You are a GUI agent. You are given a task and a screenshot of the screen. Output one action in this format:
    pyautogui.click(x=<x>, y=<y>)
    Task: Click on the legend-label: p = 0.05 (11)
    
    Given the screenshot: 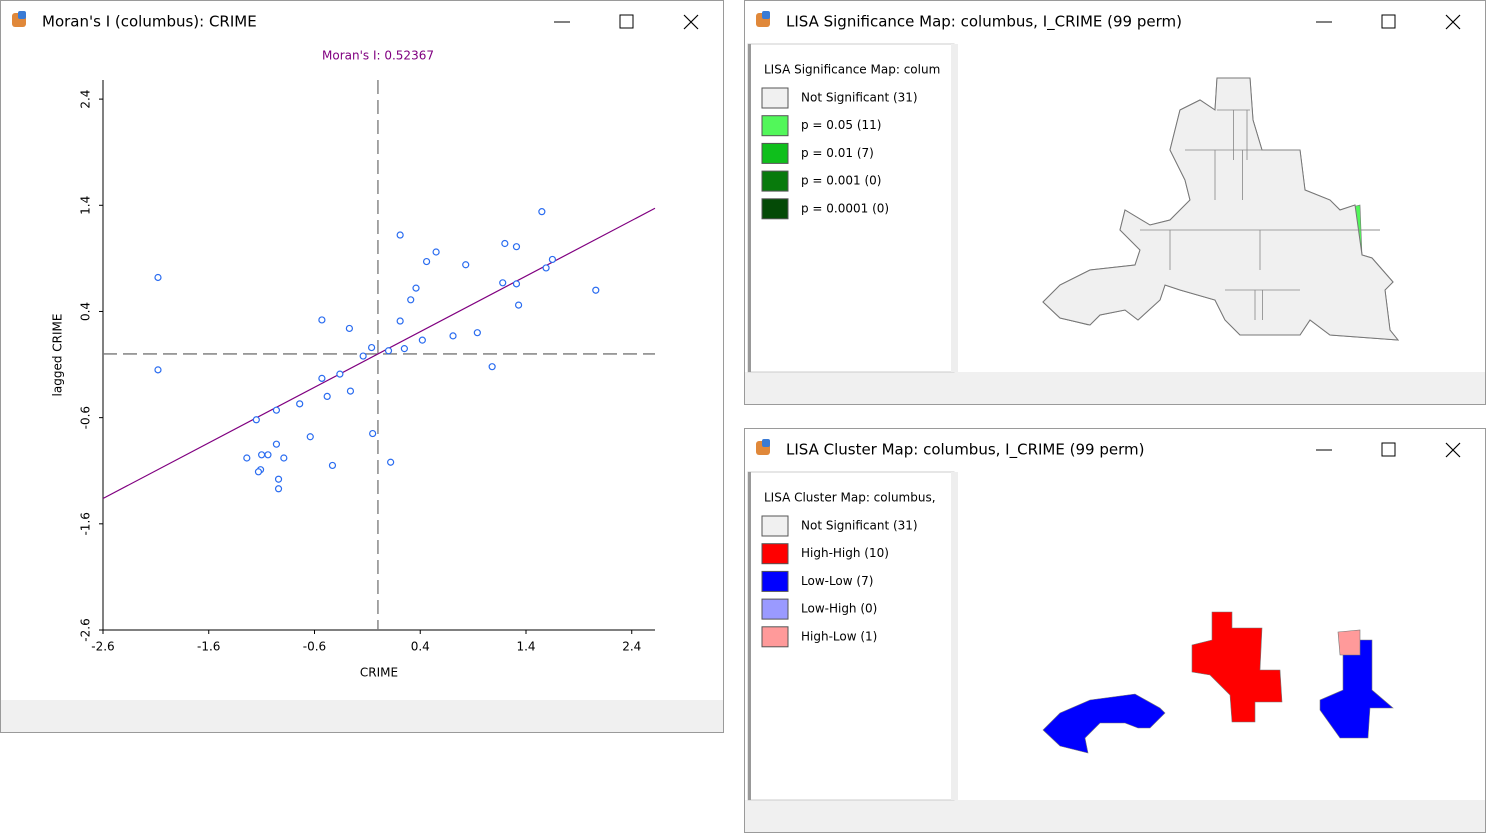 What is the action you would take?
    pyautogui.click(x=841, y=125)
    